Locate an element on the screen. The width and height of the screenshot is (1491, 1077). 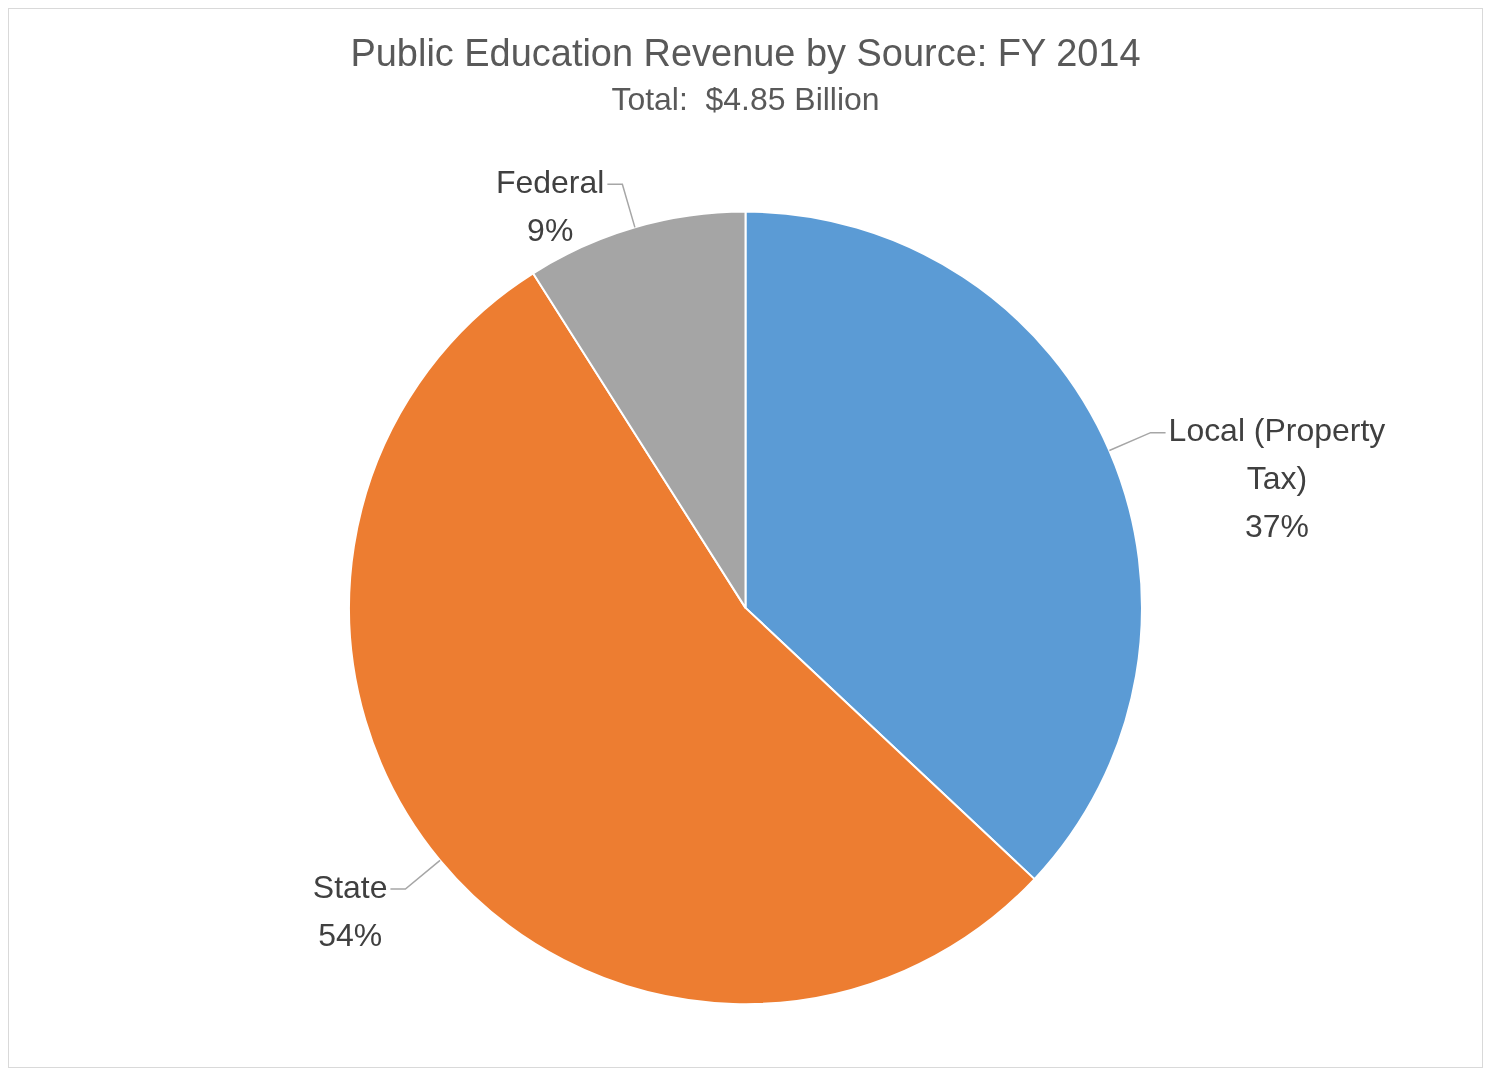
data-label: 37% is located at coordinates (1276, 526).